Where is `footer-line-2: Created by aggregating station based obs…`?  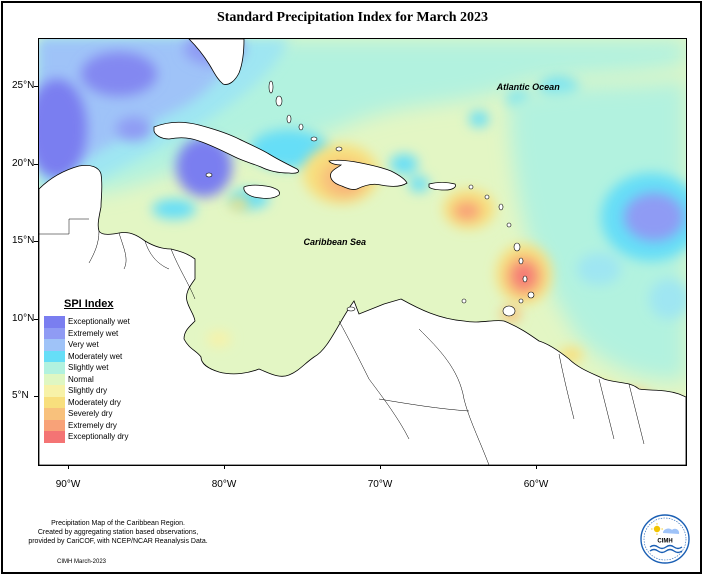 footer-line-2: Created by aggregating station based obs… is located at coordinates (118, 532).